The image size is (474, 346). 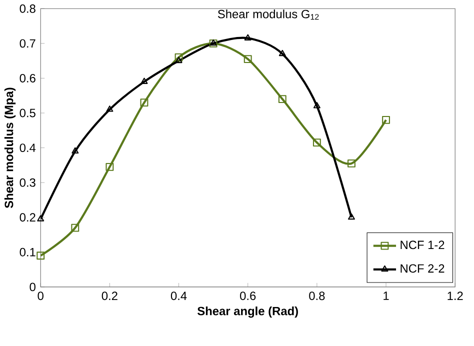 What do you see at coordinates (28, 148) in the screenshot?
I see `y-tick-label: 0.4` at bounding box center [28, 148].